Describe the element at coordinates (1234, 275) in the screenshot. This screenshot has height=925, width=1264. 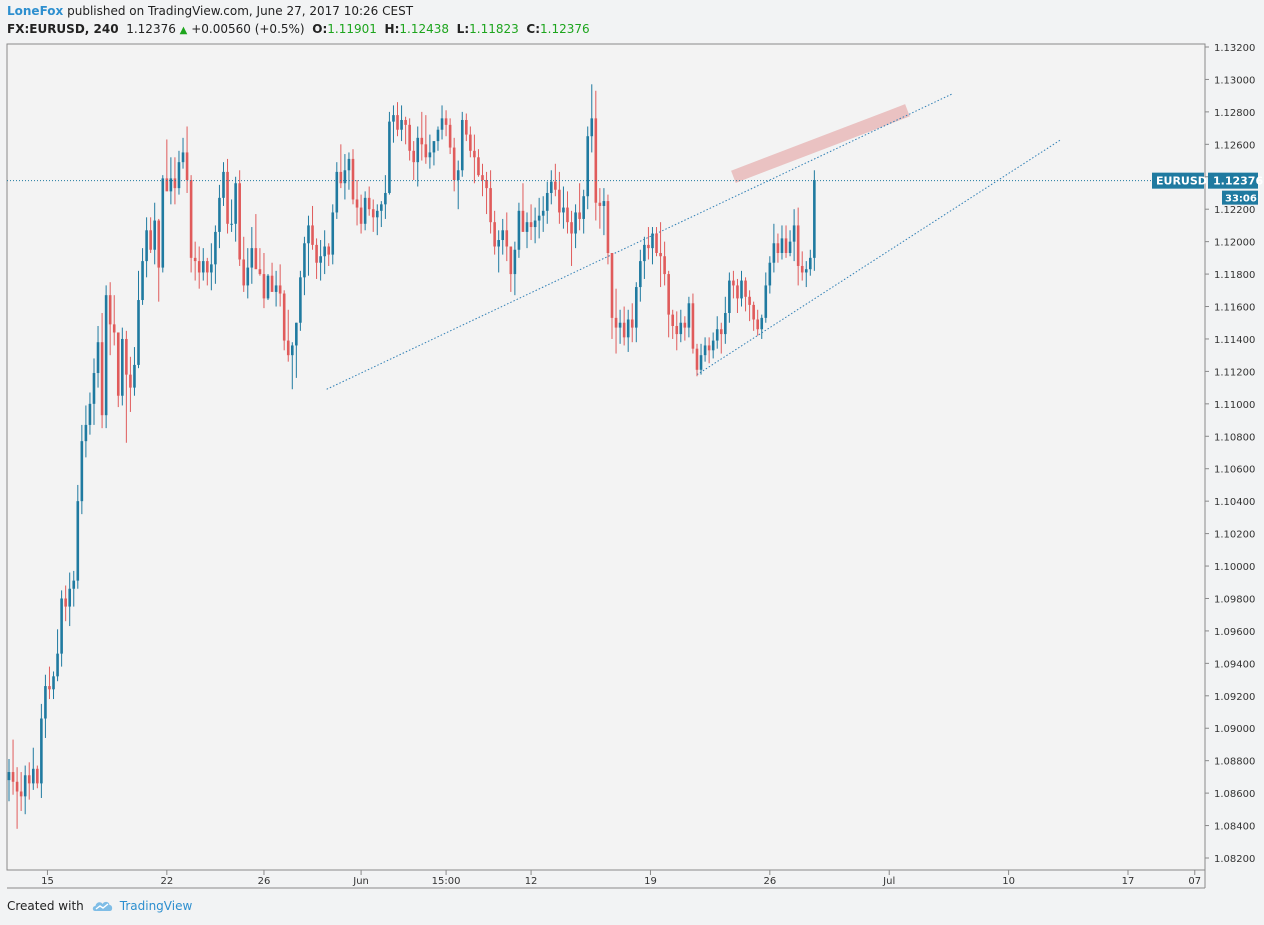
I see `price-tick-label: 1.11800` at that location.